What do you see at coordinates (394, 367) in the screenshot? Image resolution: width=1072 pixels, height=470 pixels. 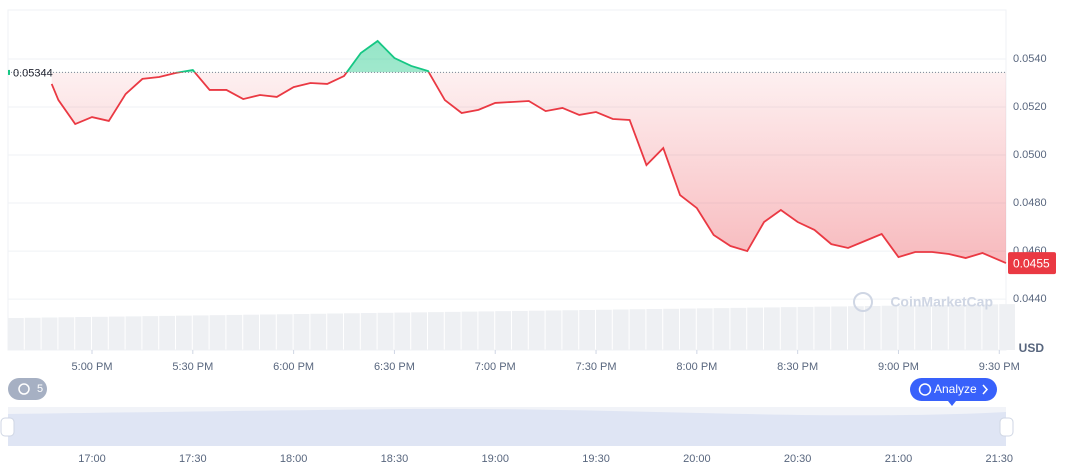 I see `x-tick-label: 6:30 PM` at bounding box center [394, 367].